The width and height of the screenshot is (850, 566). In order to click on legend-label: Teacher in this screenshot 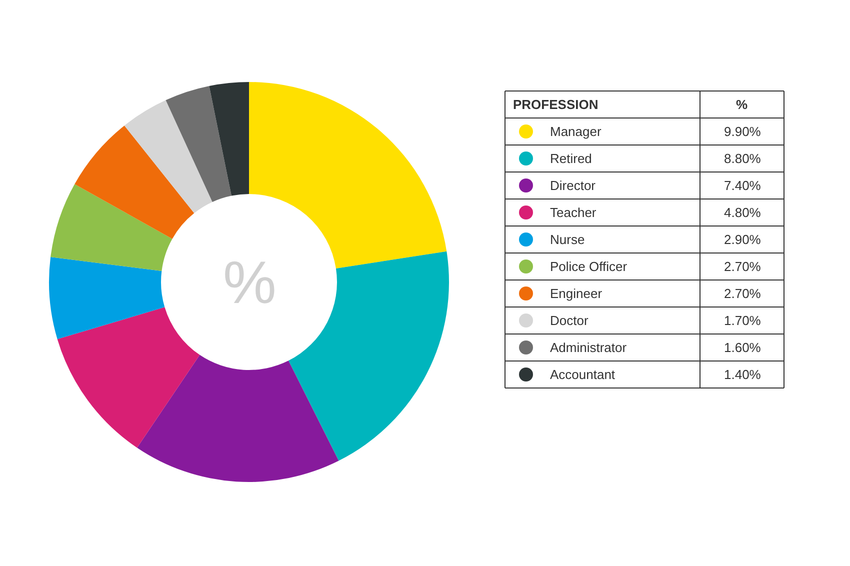, I will do `click(573, 212)`.